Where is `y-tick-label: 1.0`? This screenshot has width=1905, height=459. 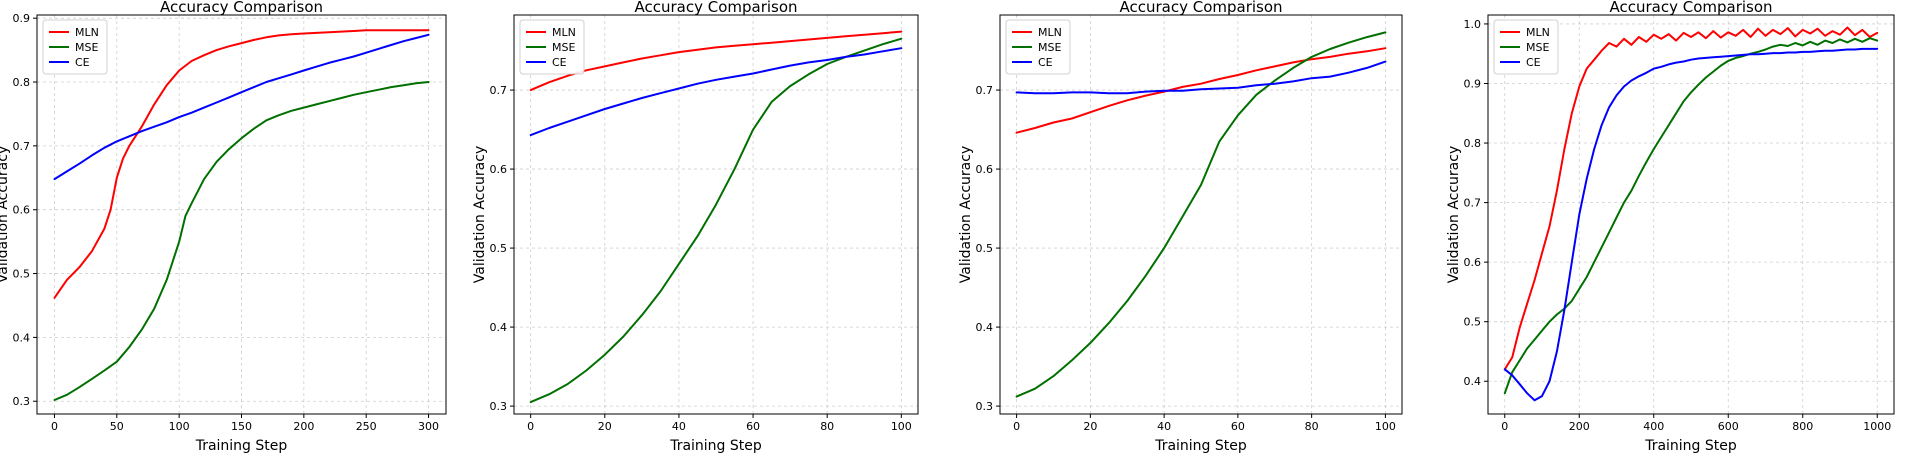
y-tick-label: 1.0 is located at coordinates (1473, 24).